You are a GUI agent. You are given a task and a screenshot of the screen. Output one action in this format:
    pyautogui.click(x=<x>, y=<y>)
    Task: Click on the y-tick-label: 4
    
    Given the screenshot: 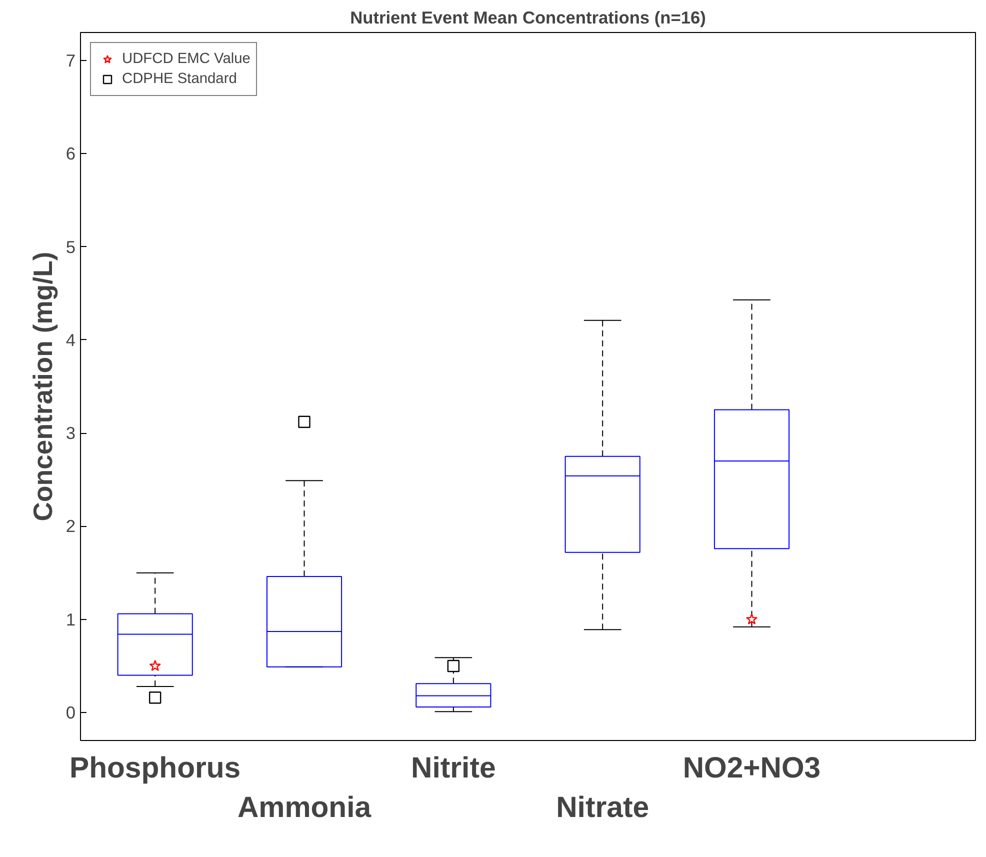 What is the action you would take?
    pyautogui.click(x=71, y=340)
    